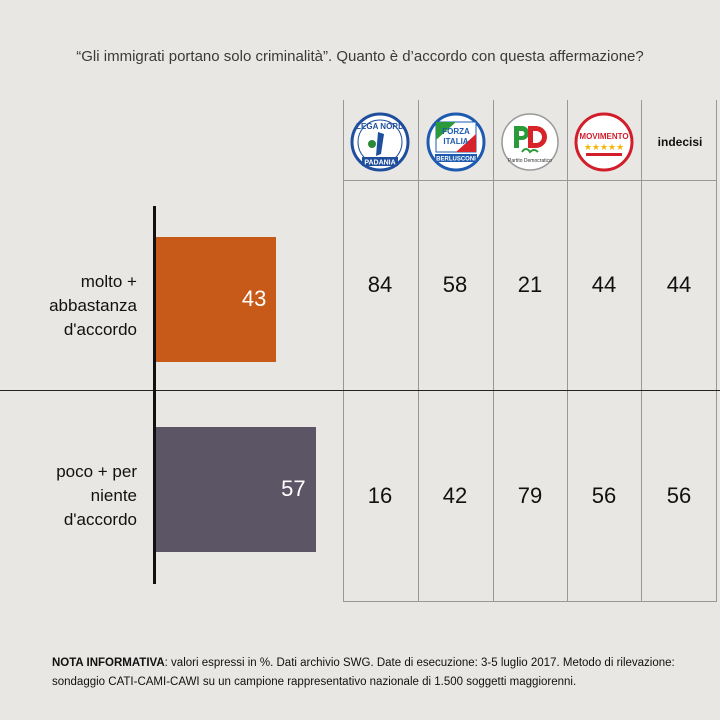  I want to click on row-label-agree: molto + abbastanza d'accordo, so click(72, 306).